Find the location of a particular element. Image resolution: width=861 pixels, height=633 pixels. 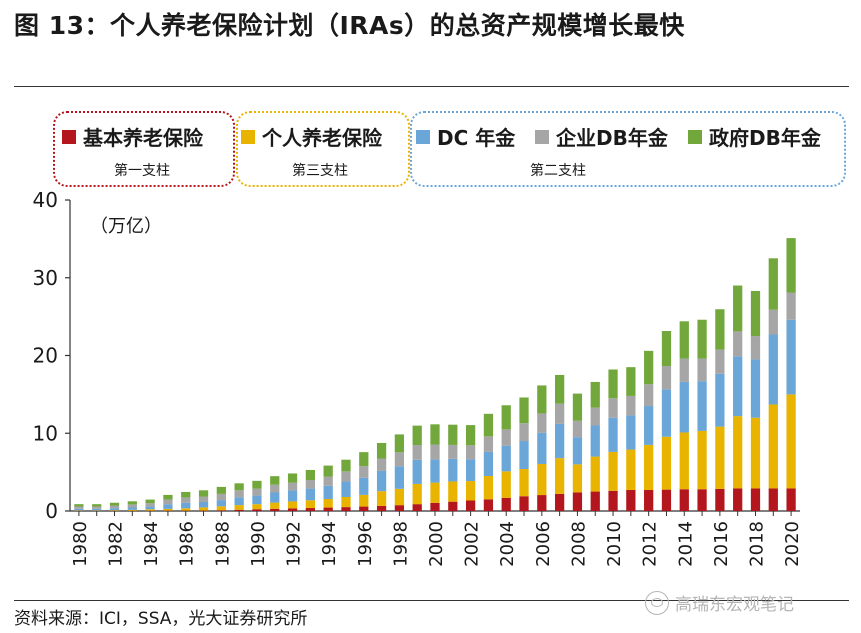

legend-item-personal-pension: 个人养老保险 is located at coordinates (311, 136).